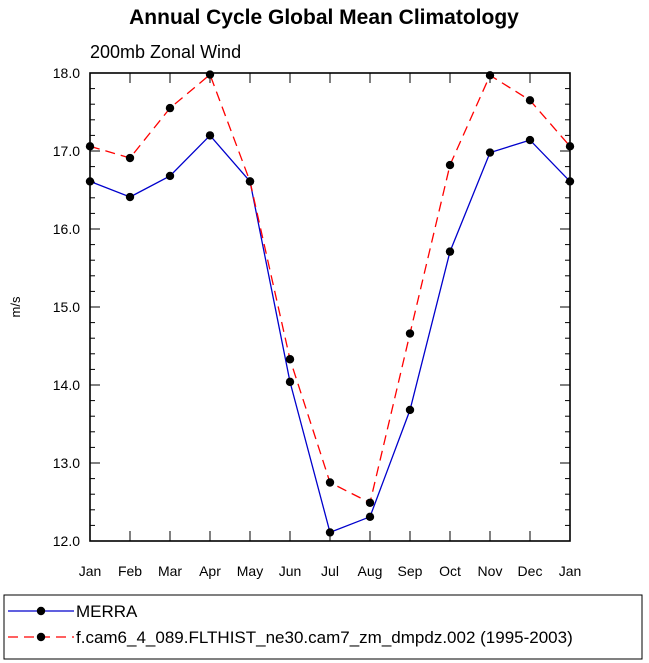  Describe the element at coordinates (130, 571) in the screenshot. I see `x-tick-label: Feb` at that location.